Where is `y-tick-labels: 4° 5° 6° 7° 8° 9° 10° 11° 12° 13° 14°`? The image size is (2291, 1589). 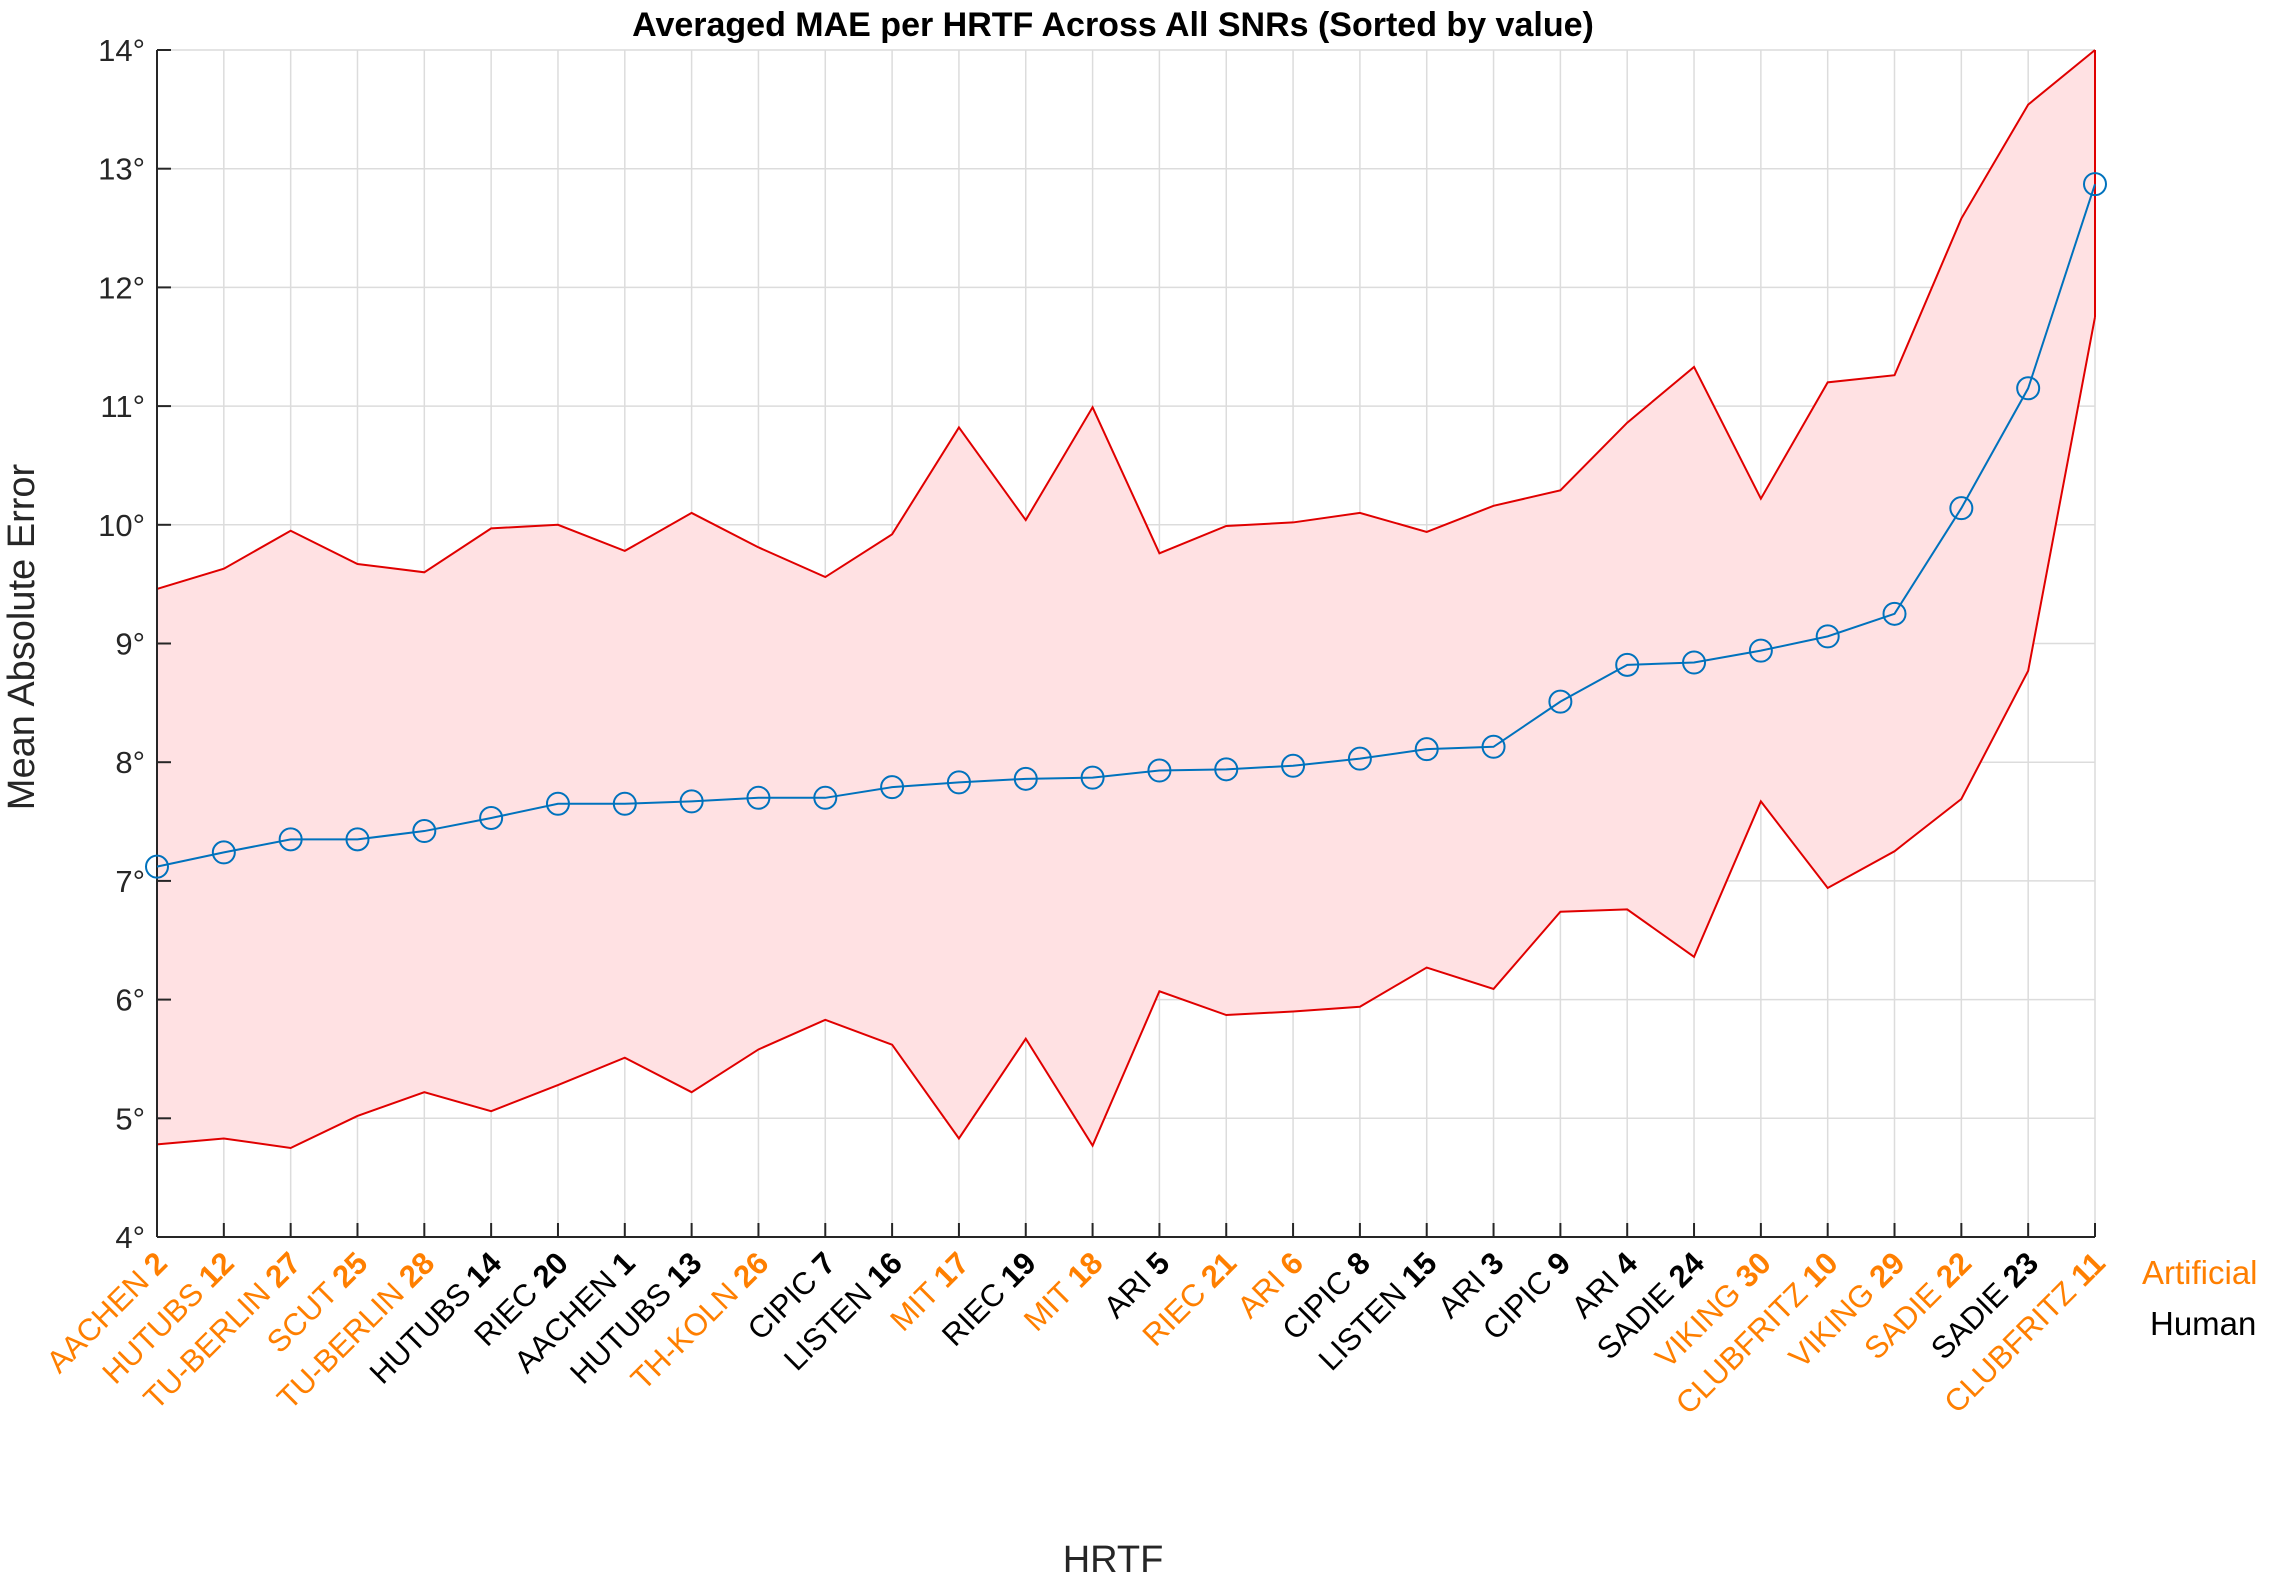 y-tick-labels: 4° 5° 6° 7° 8° 9° 10° 11° 12° 13° 14° is located at coordinates (121, 644).